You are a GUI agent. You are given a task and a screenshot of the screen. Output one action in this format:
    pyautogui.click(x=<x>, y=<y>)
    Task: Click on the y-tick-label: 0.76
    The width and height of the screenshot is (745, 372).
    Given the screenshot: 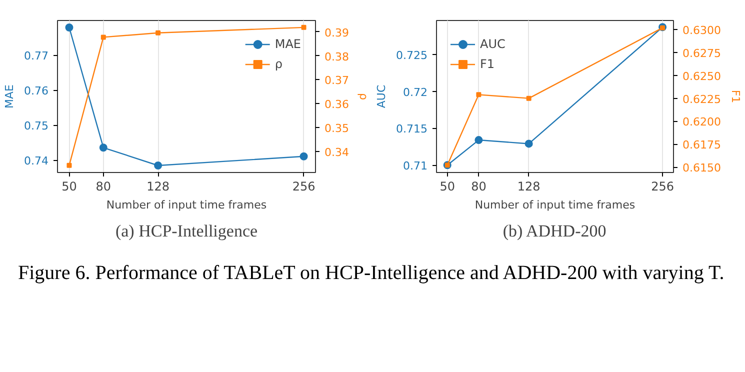 What is the action you would take?
    pyautogui.click(x=36, y=91)
    